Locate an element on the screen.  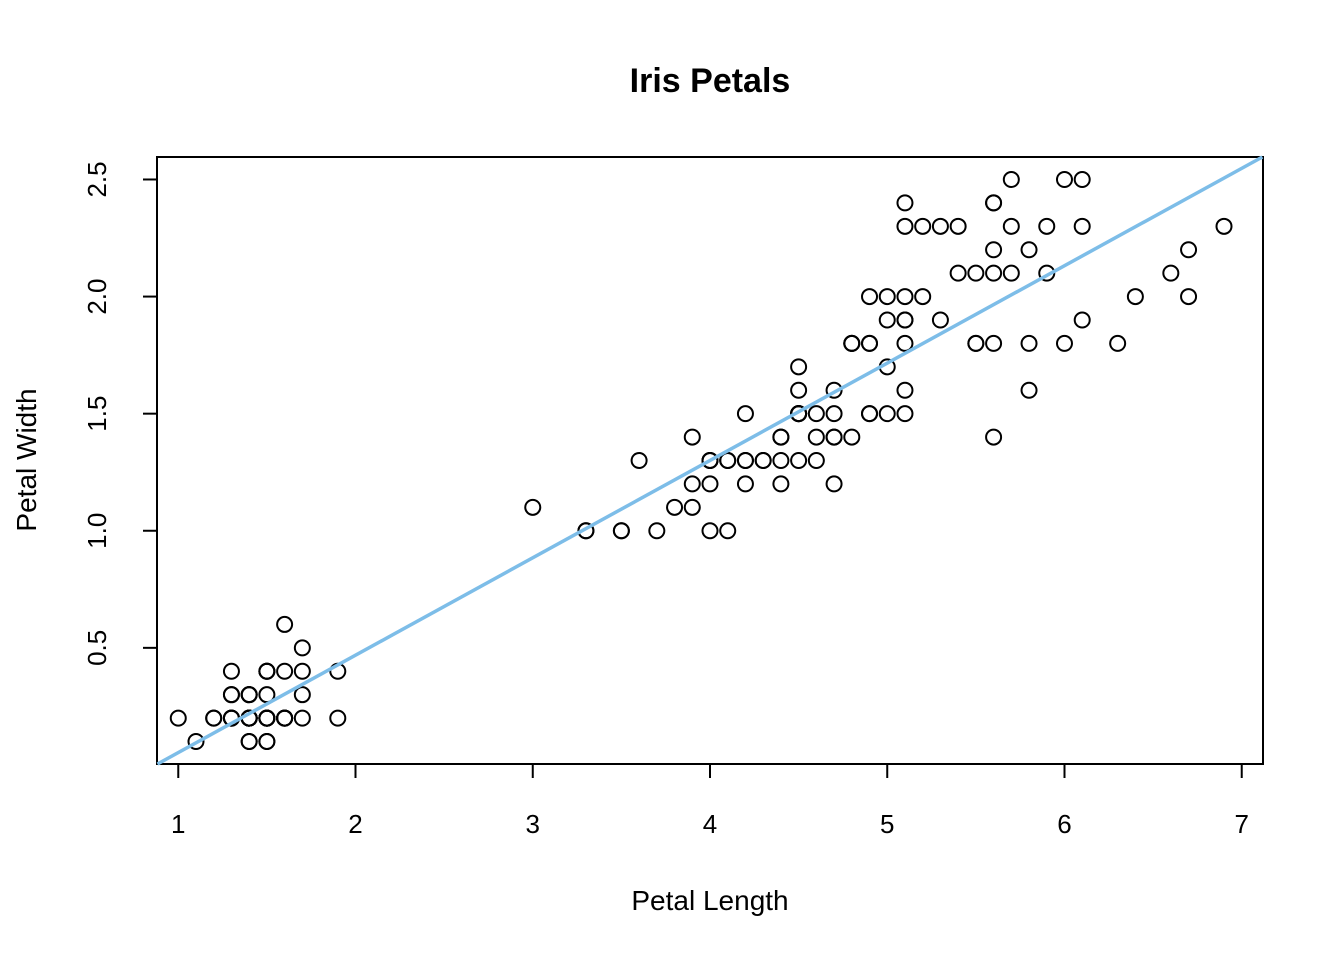
x-tick-label: 3 is located at coordinates (533, 824).